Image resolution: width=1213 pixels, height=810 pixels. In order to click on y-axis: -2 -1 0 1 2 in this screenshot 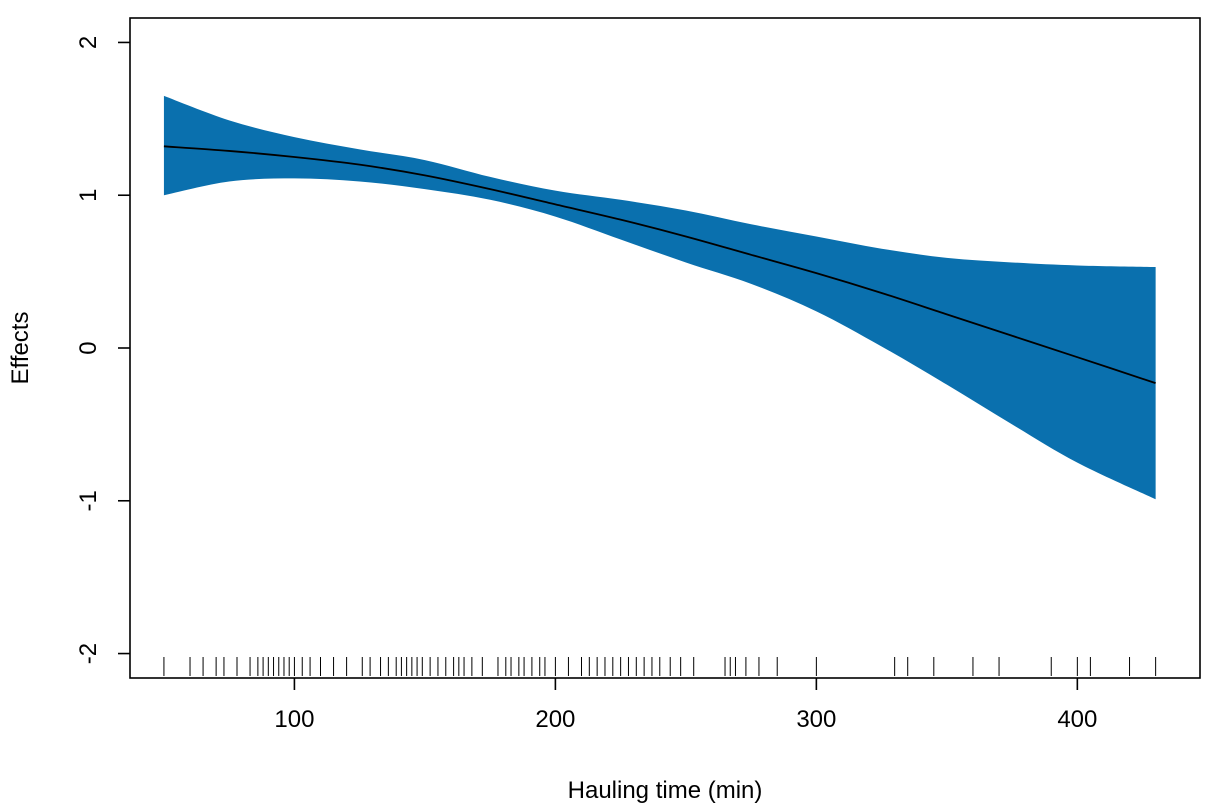, I will do `click(102, 350)`.